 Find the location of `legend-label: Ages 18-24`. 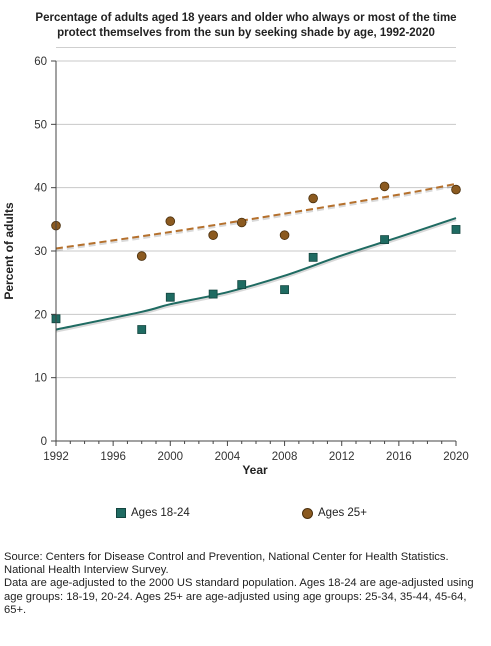

legend-label: Ages 18-24 is located at coordinates (160, 513).